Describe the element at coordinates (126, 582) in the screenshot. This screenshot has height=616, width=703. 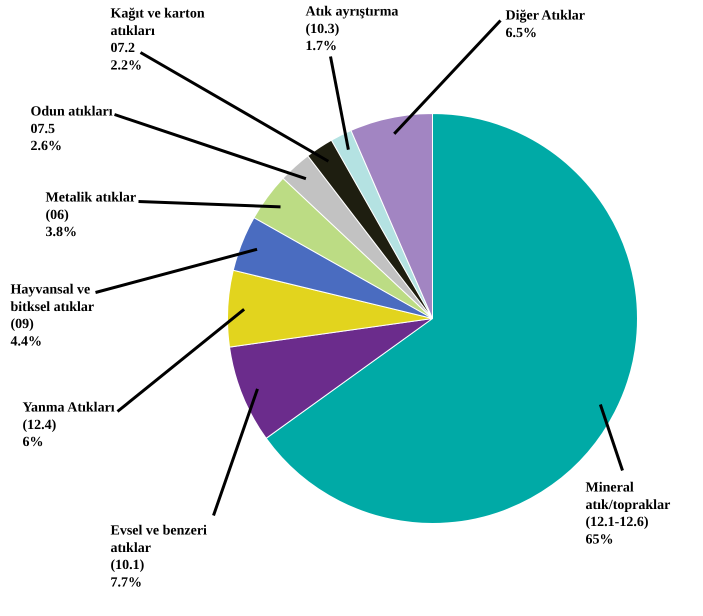
I see `data-label: 7.7%` at that location.